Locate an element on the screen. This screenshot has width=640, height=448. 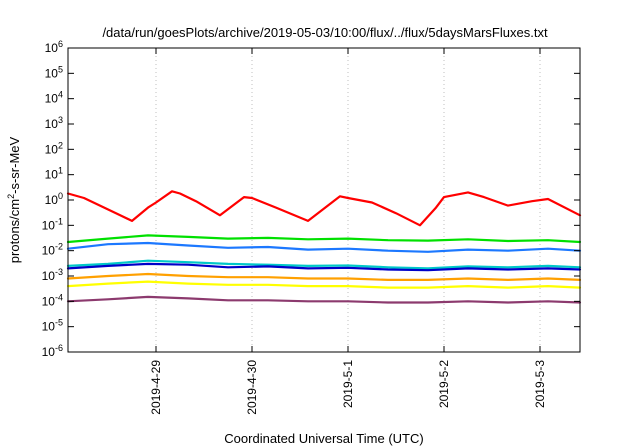
y-tick-exponent: 0 is located at coordinates (60, 196).